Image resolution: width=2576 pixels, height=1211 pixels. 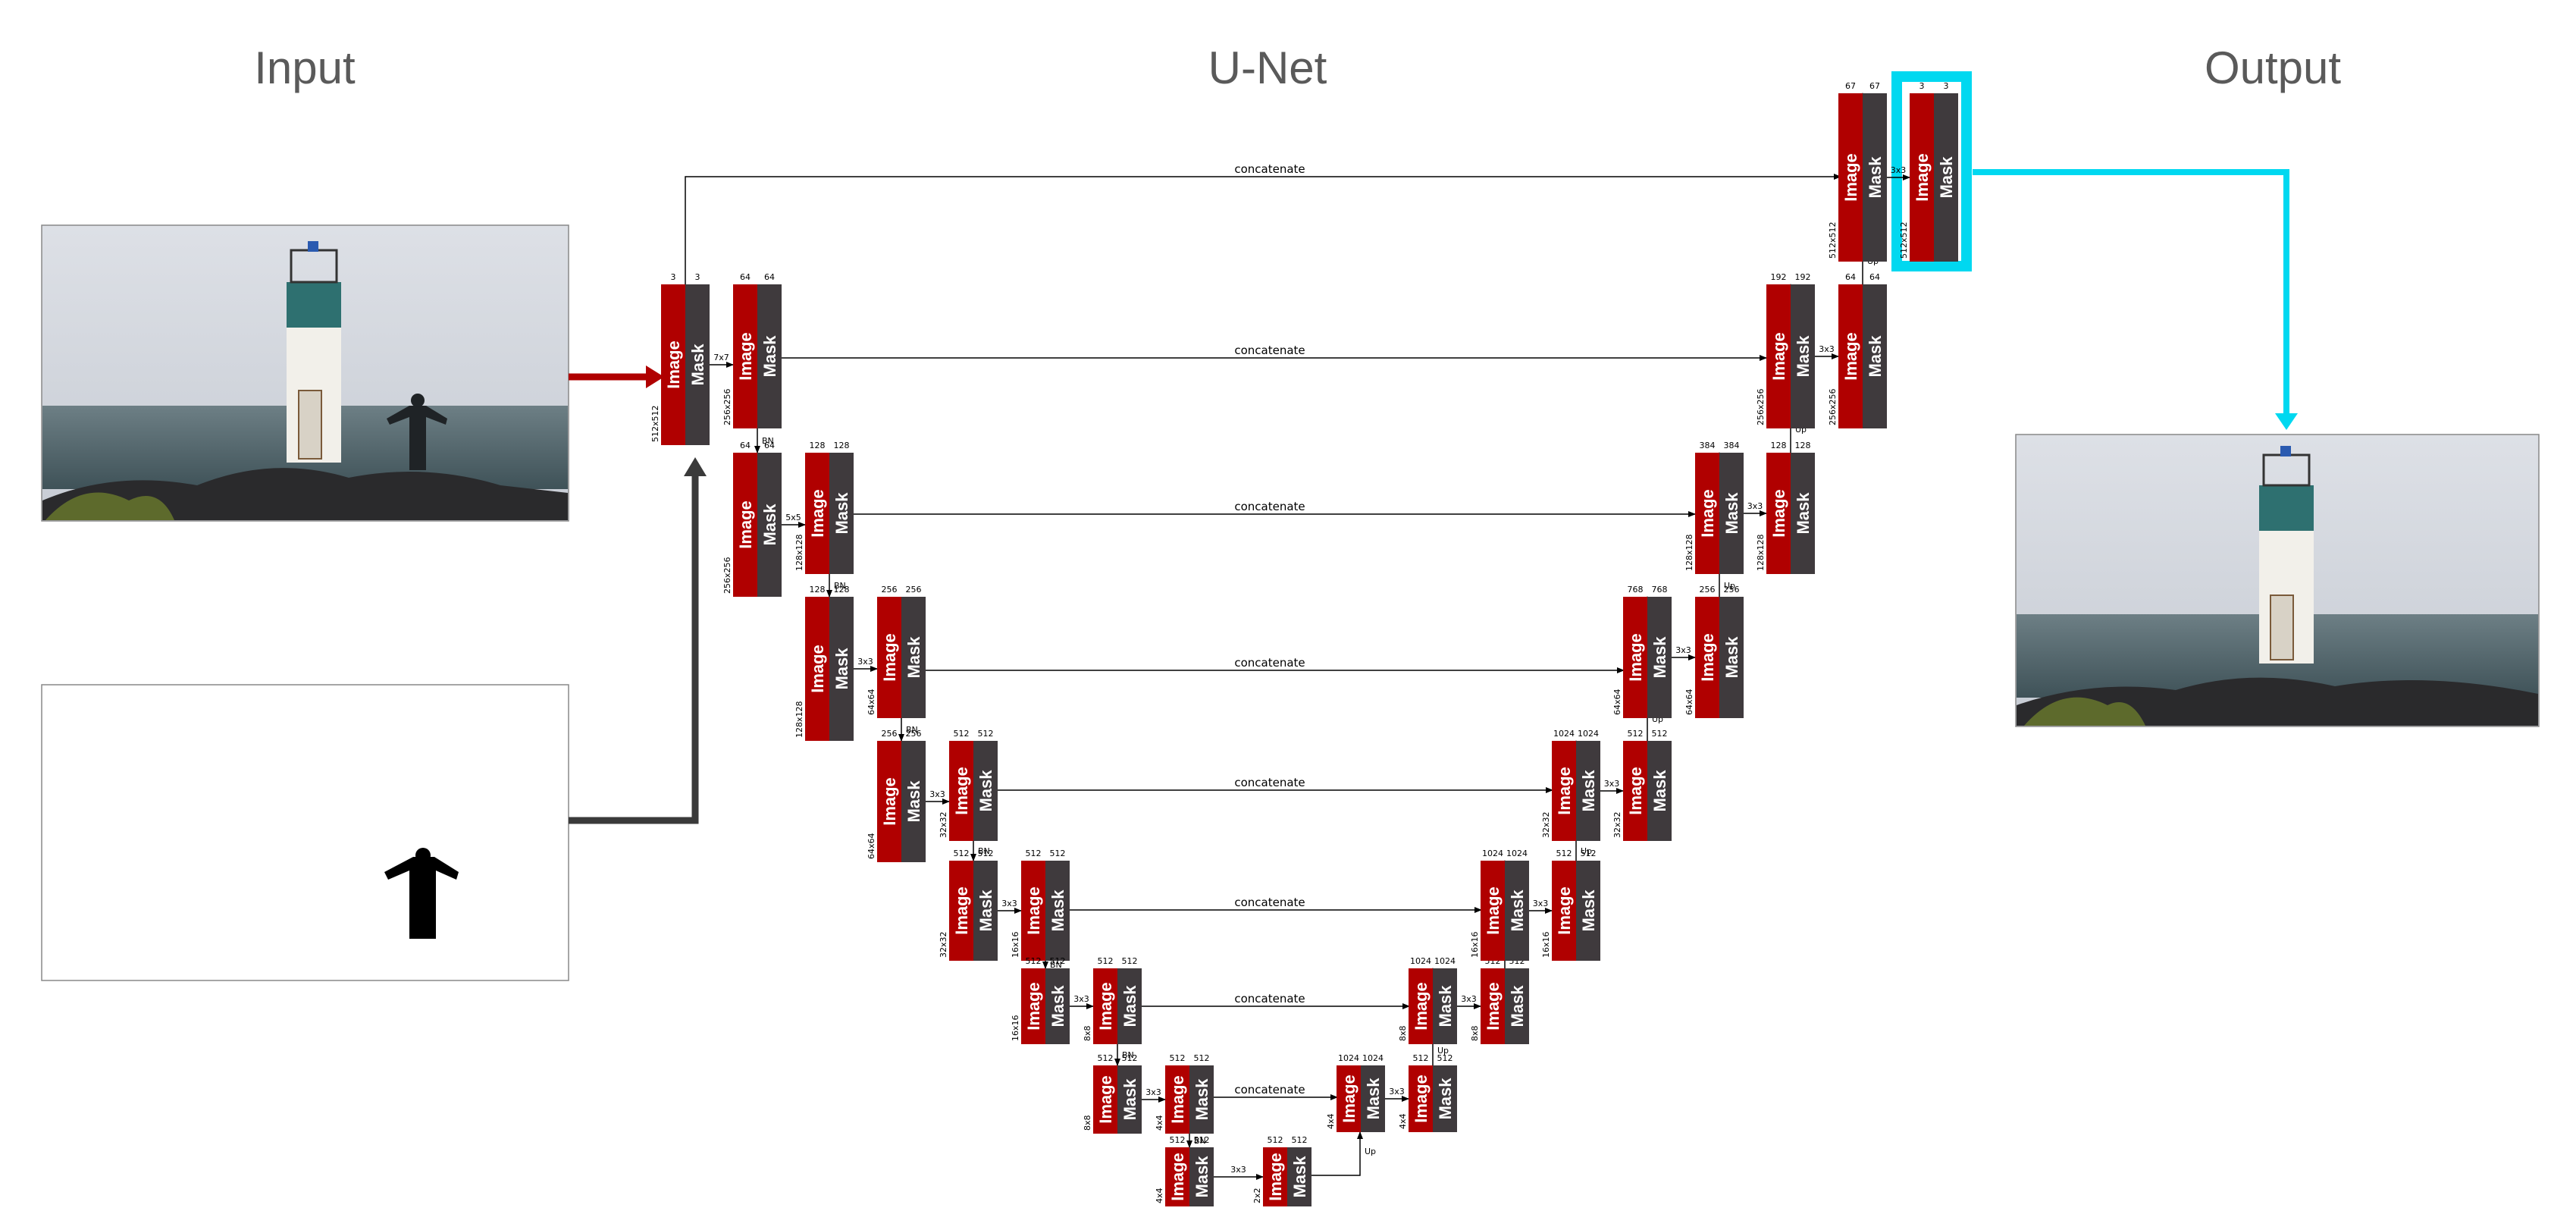 I want to click on op-edge: 7x7, so click(x=722, y=360).